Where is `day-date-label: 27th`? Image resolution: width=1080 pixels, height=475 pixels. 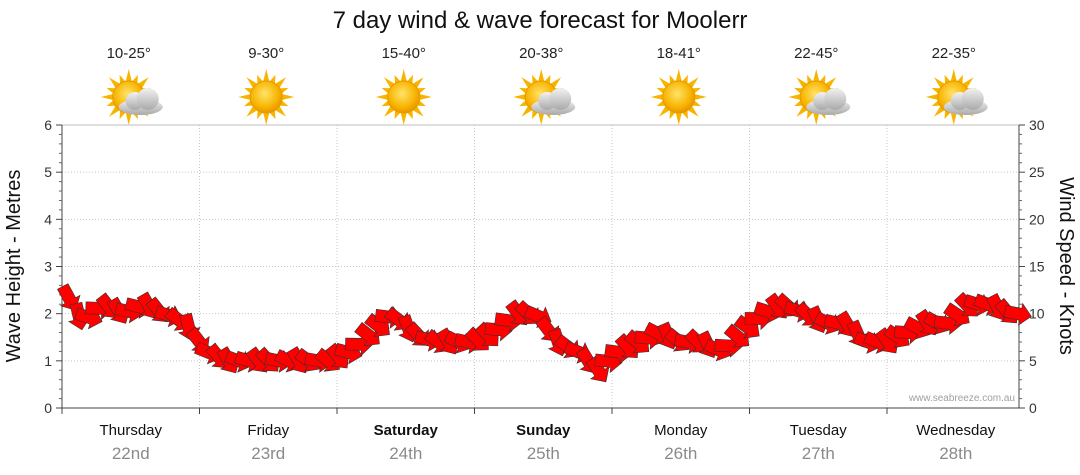 day-date-label: 27th is located at coordinates (818, 453).